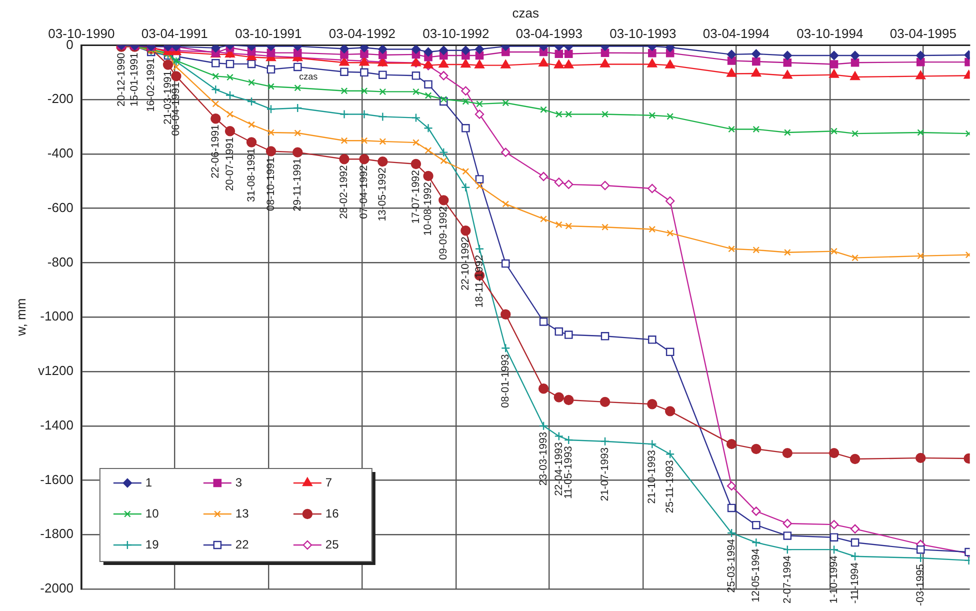 This screenshot has width=976, height=611. I want to click on x-tick-label: 03-10-1992, so click(456, 33).